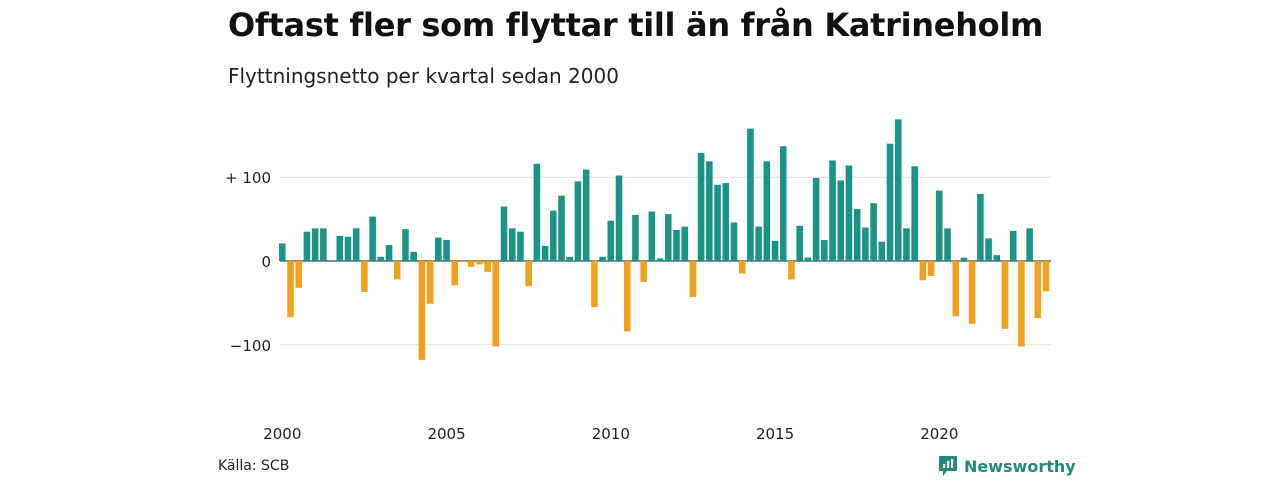 The image size is (1280, 480). I want to click on source-note: Källa: SCB, so click(254, 466).